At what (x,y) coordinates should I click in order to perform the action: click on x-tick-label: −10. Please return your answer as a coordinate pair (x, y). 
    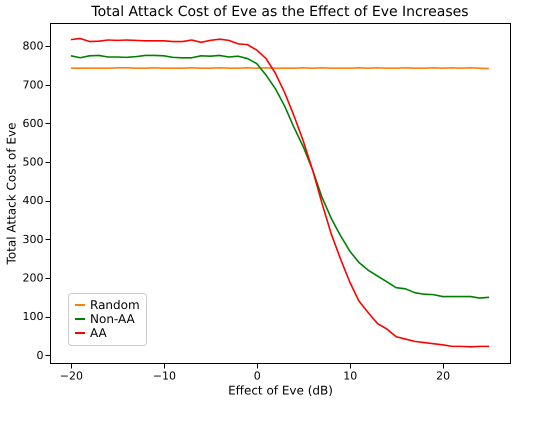
    Looking at the image, I should click on (164, 376).